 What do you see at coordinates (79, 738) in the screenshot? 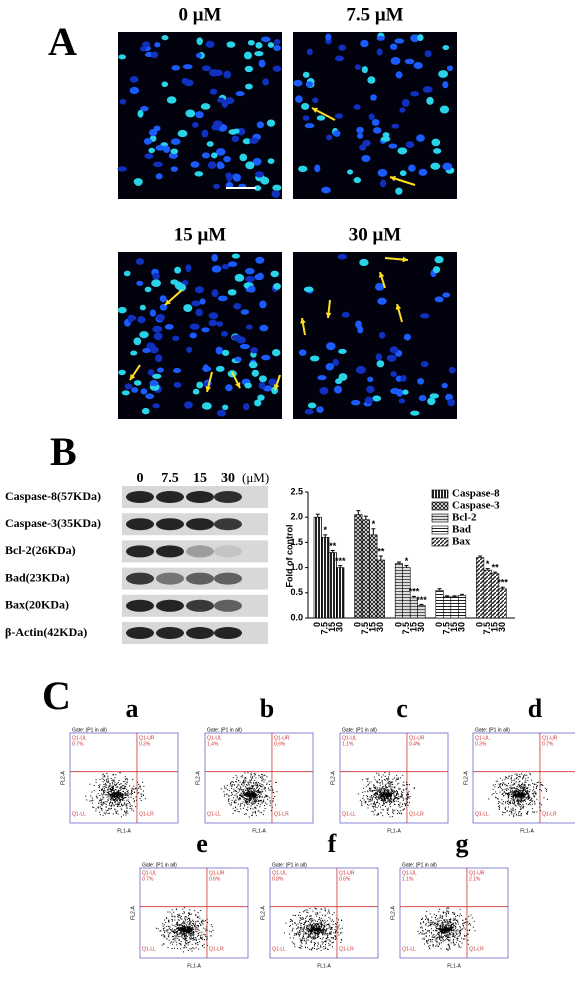
I see `quadrant-label: Q1-UL` at bounding box center [79, 738].